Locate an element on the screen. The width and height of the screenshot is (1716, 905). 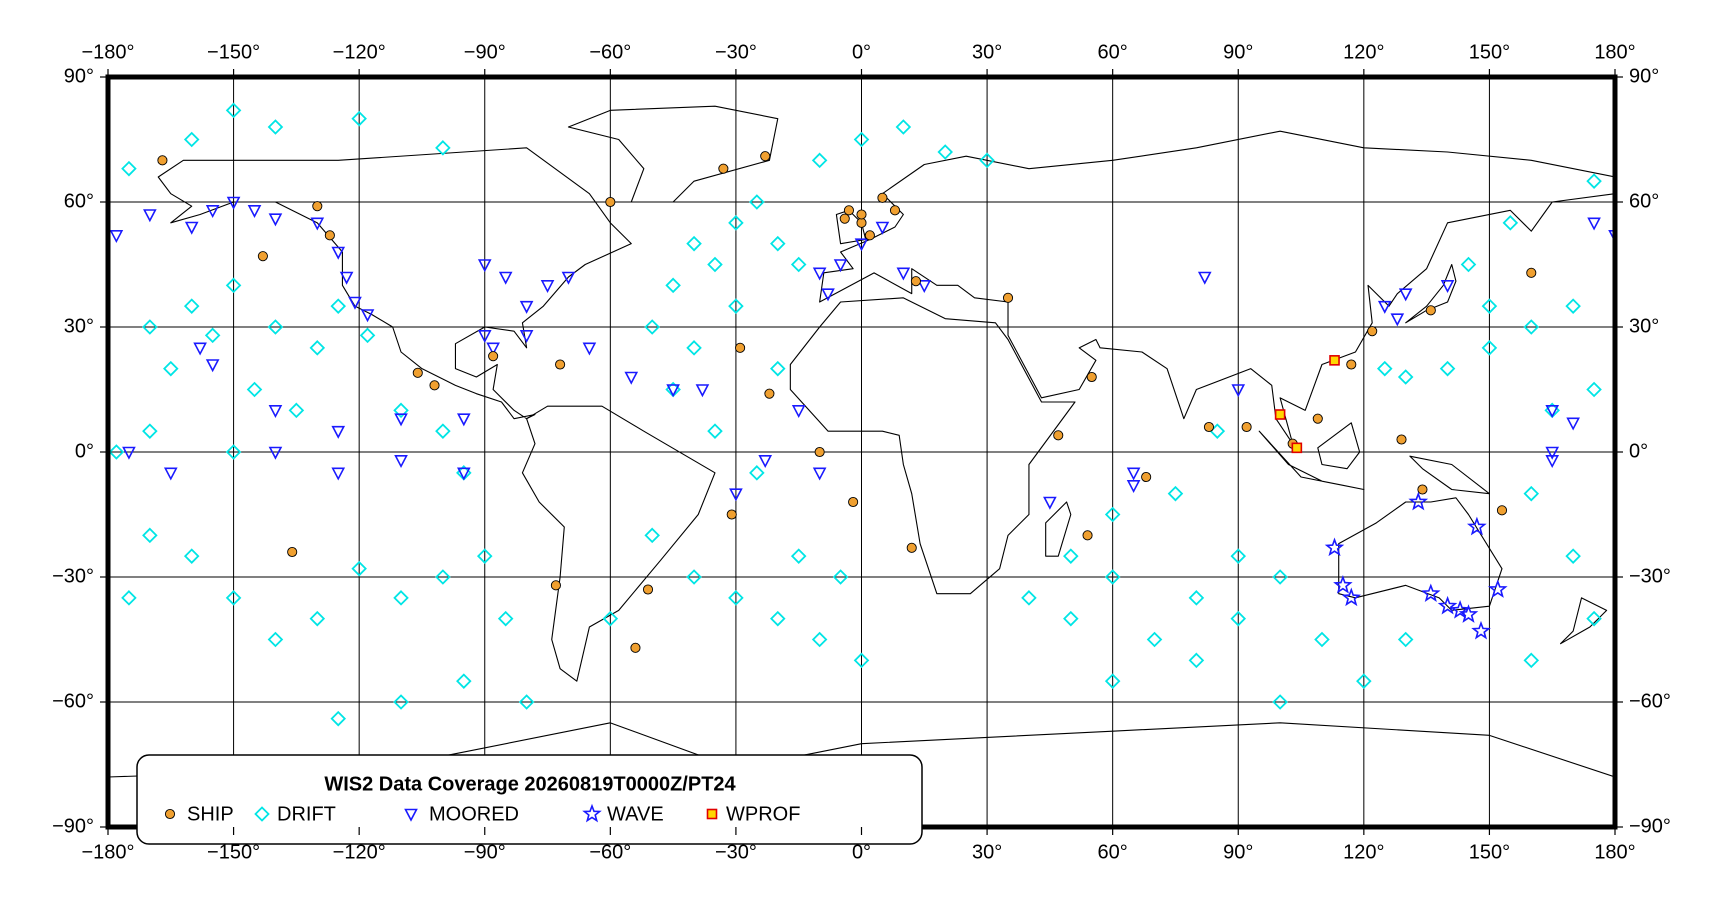
x-tick-label: −120° is located at coordinates (359, 852).